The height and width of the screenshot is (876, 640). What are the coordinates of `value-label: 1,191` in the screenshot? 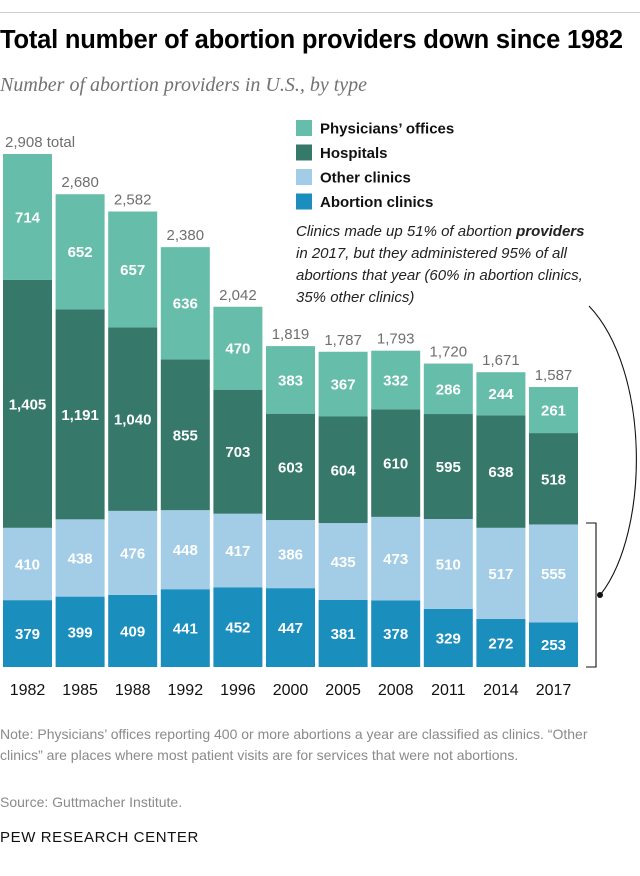 It's located at (80, 415).